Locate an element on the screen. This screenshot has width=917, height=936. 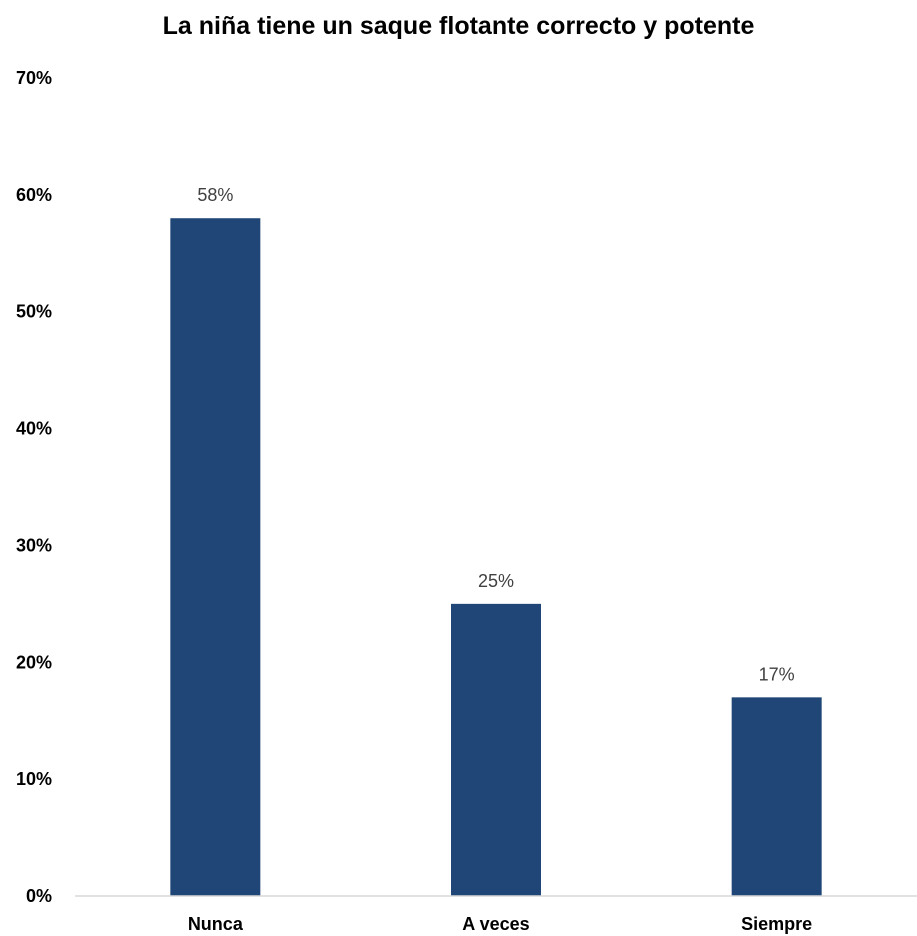
category-label: A veces is located at coordinates (495, 924).